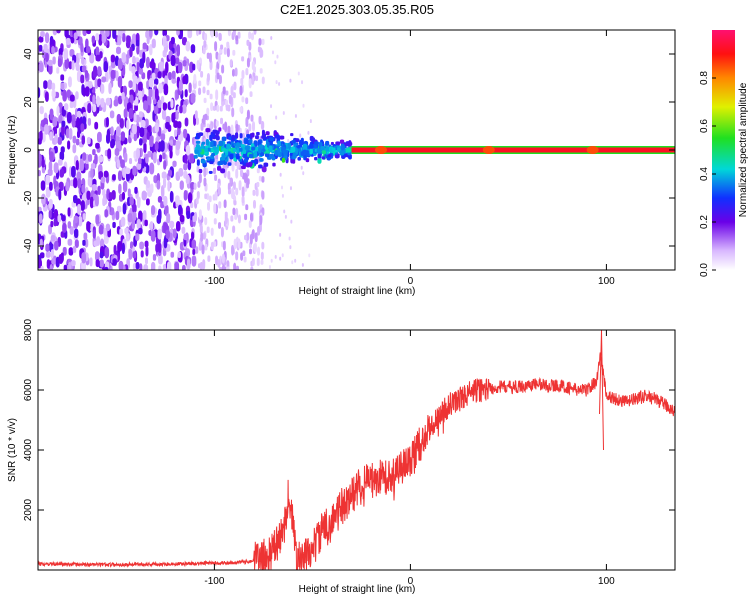 The image size is (750, 600). Describe the element at coordinates (723, 150) in the screenshot. I see `colorbar-gradient` at that location.